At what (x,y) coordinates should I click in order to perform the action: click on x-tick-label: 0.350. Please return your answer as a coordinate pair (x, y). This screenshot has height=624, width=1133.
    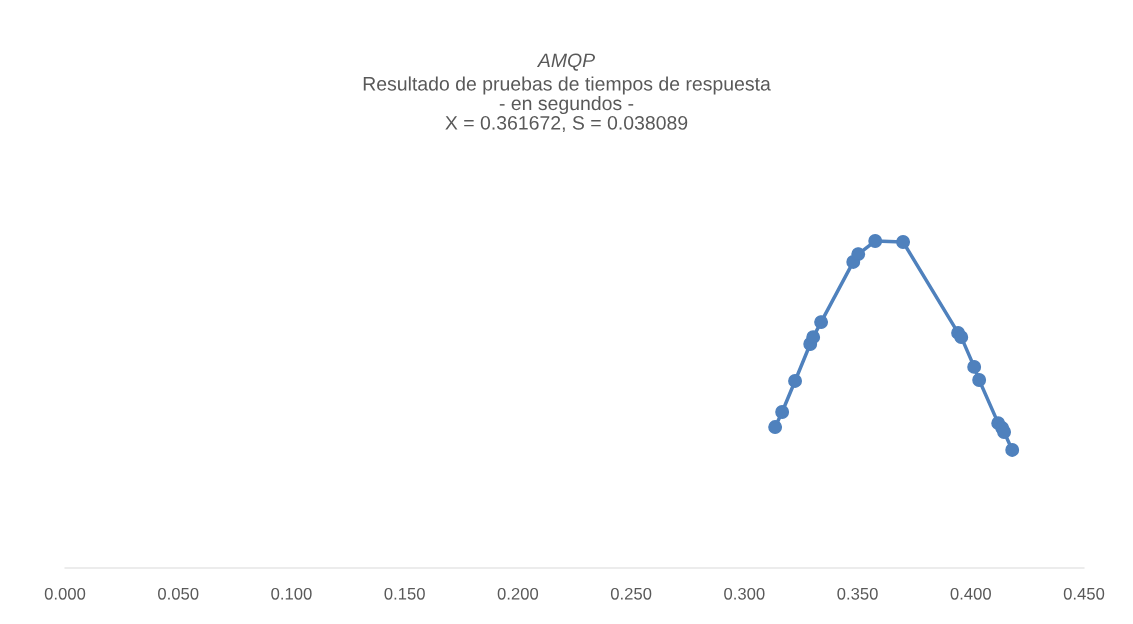
    Looking at the image, I should click on (857, 593).